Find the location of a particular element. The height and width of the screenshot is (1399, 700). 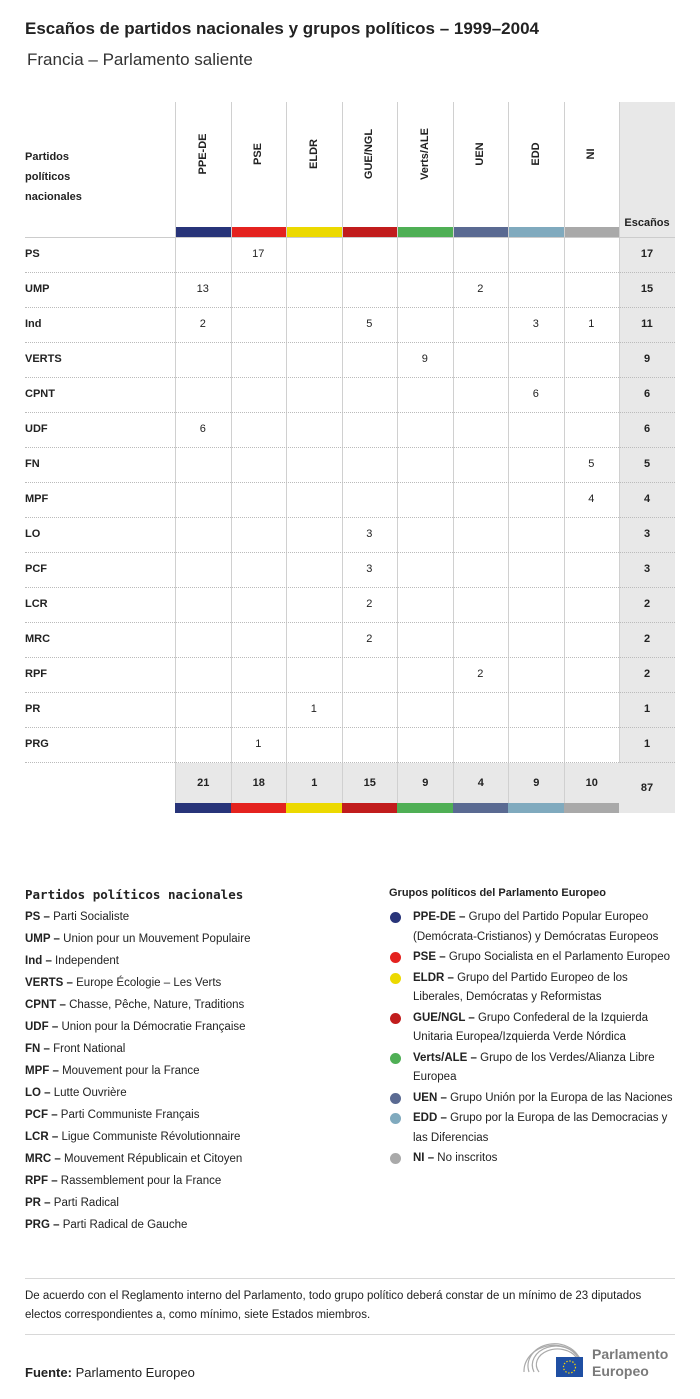

party-label: RPF is located at coordinates (36, 674).